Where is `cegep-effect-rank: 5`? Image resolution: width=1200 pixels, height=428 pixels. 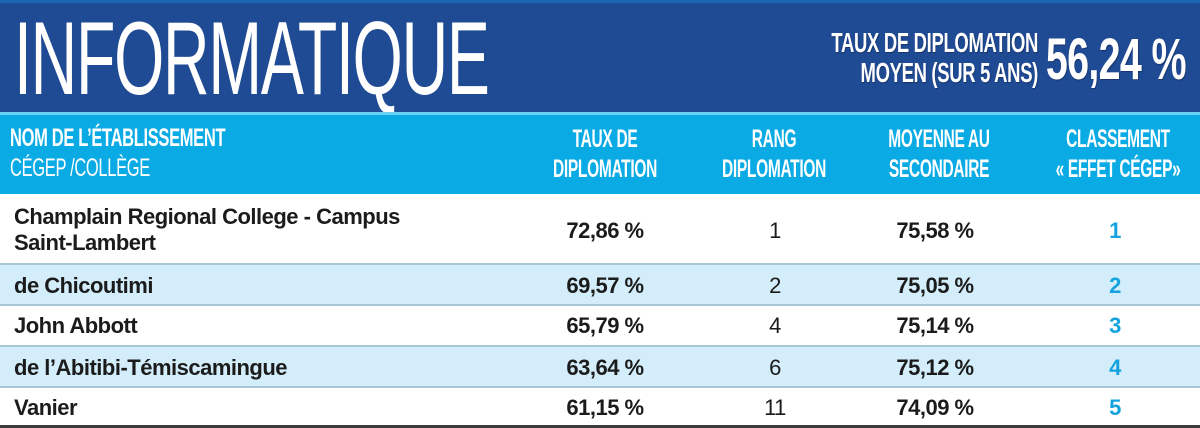
cegep-effect-rank: 5 is located at coordinates (1115, 407).